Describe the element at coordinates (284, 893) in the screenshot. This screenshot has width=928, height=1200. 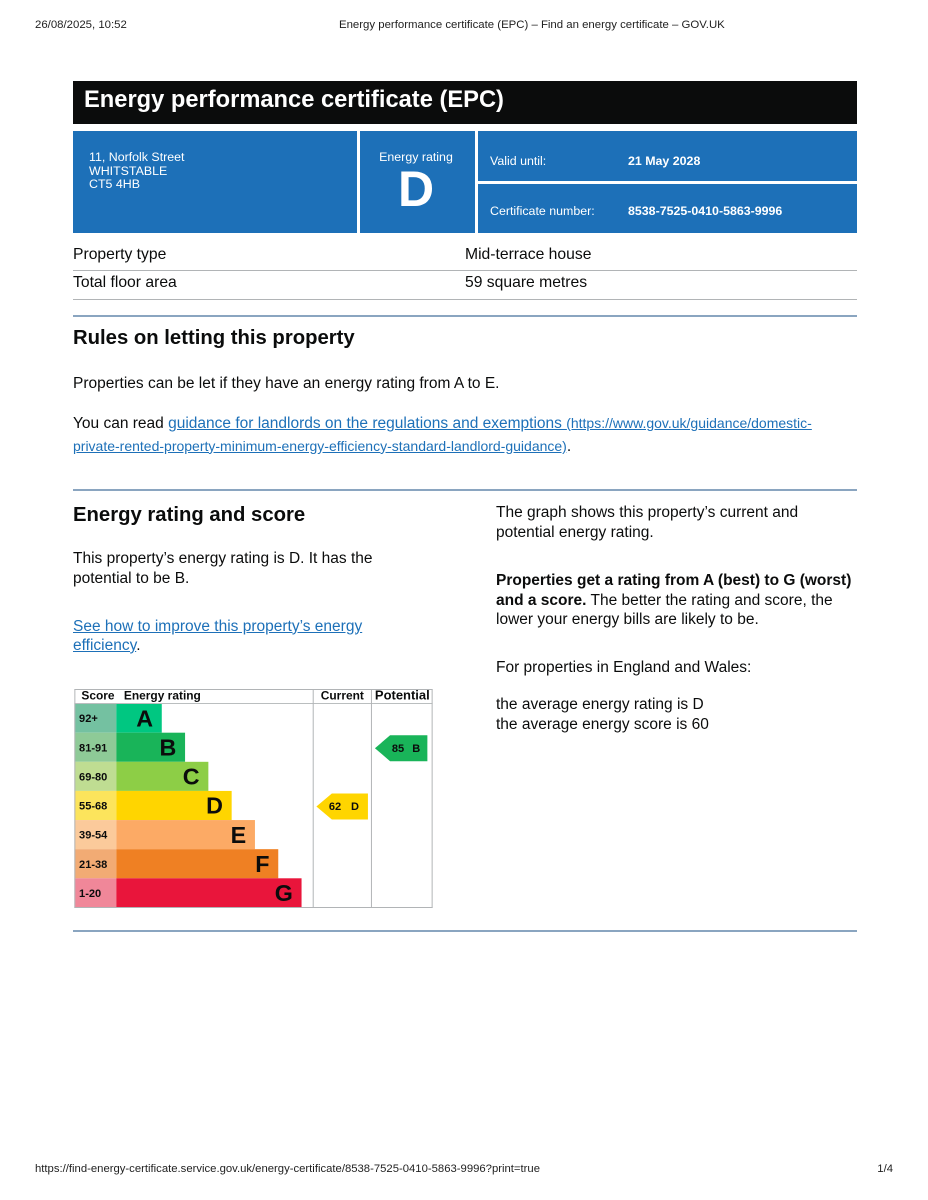
I see `svg-text: G` at that location.